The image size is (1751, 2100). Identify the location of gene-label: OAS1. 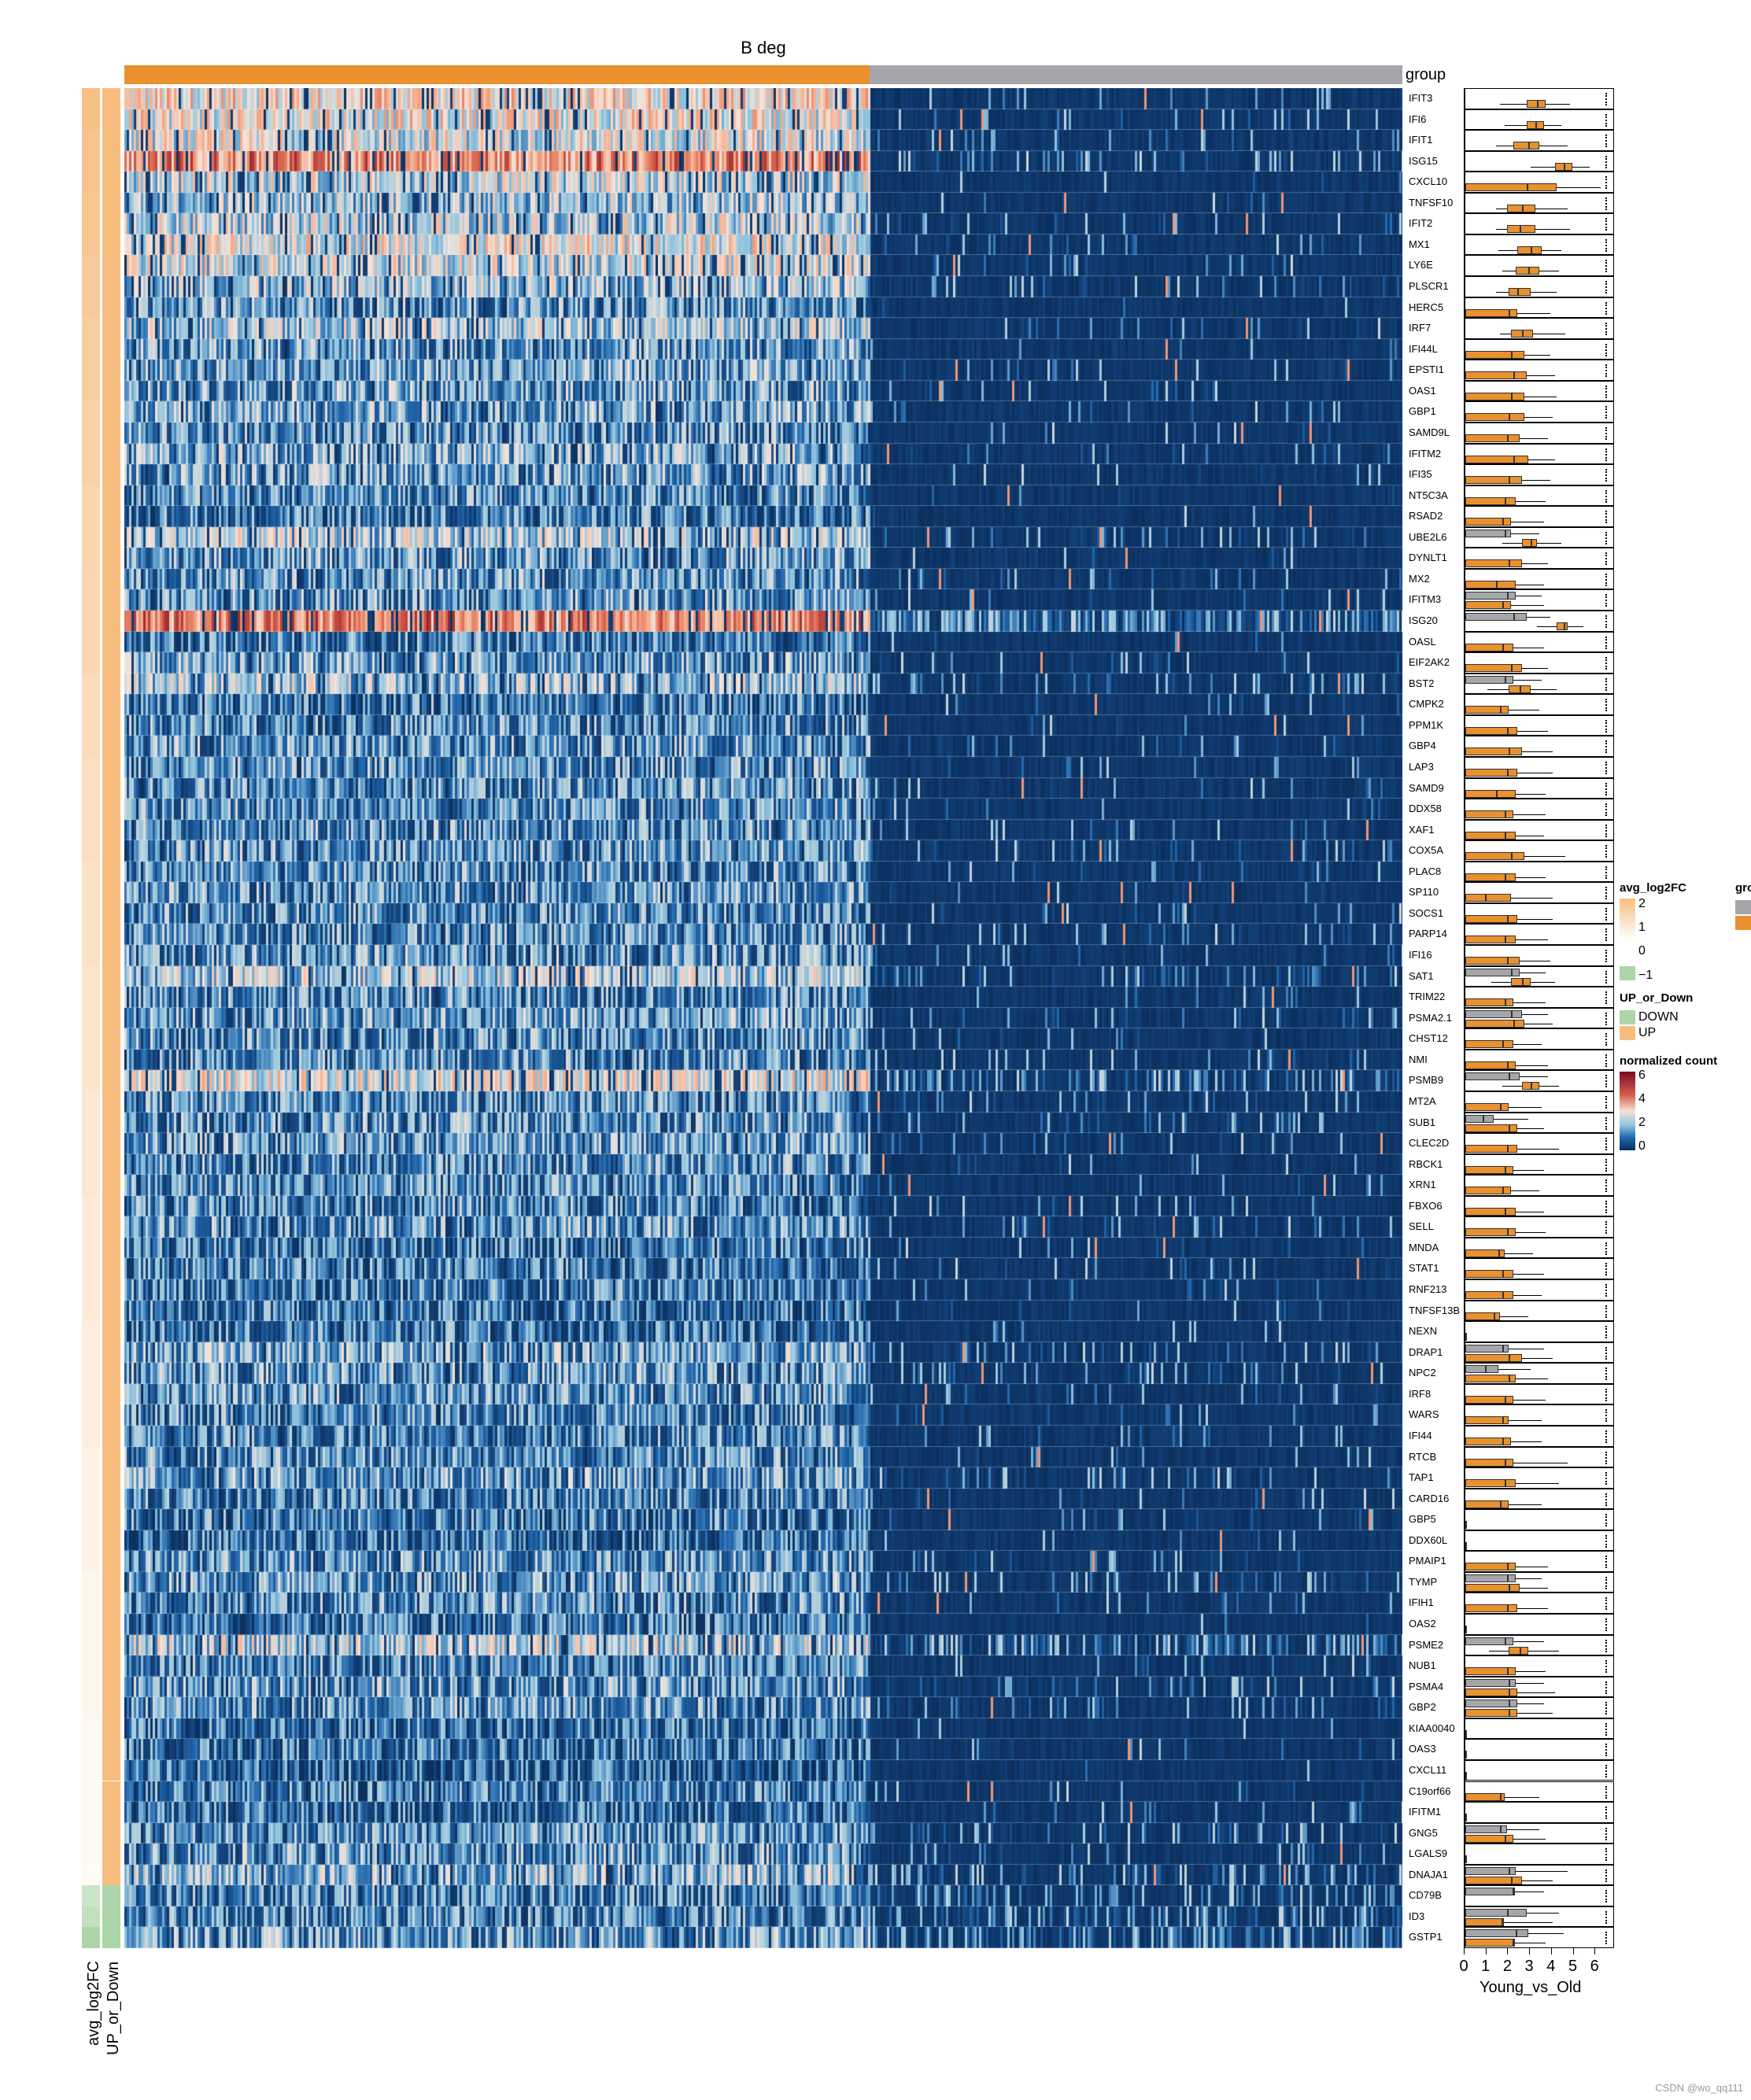
(1422, 390).